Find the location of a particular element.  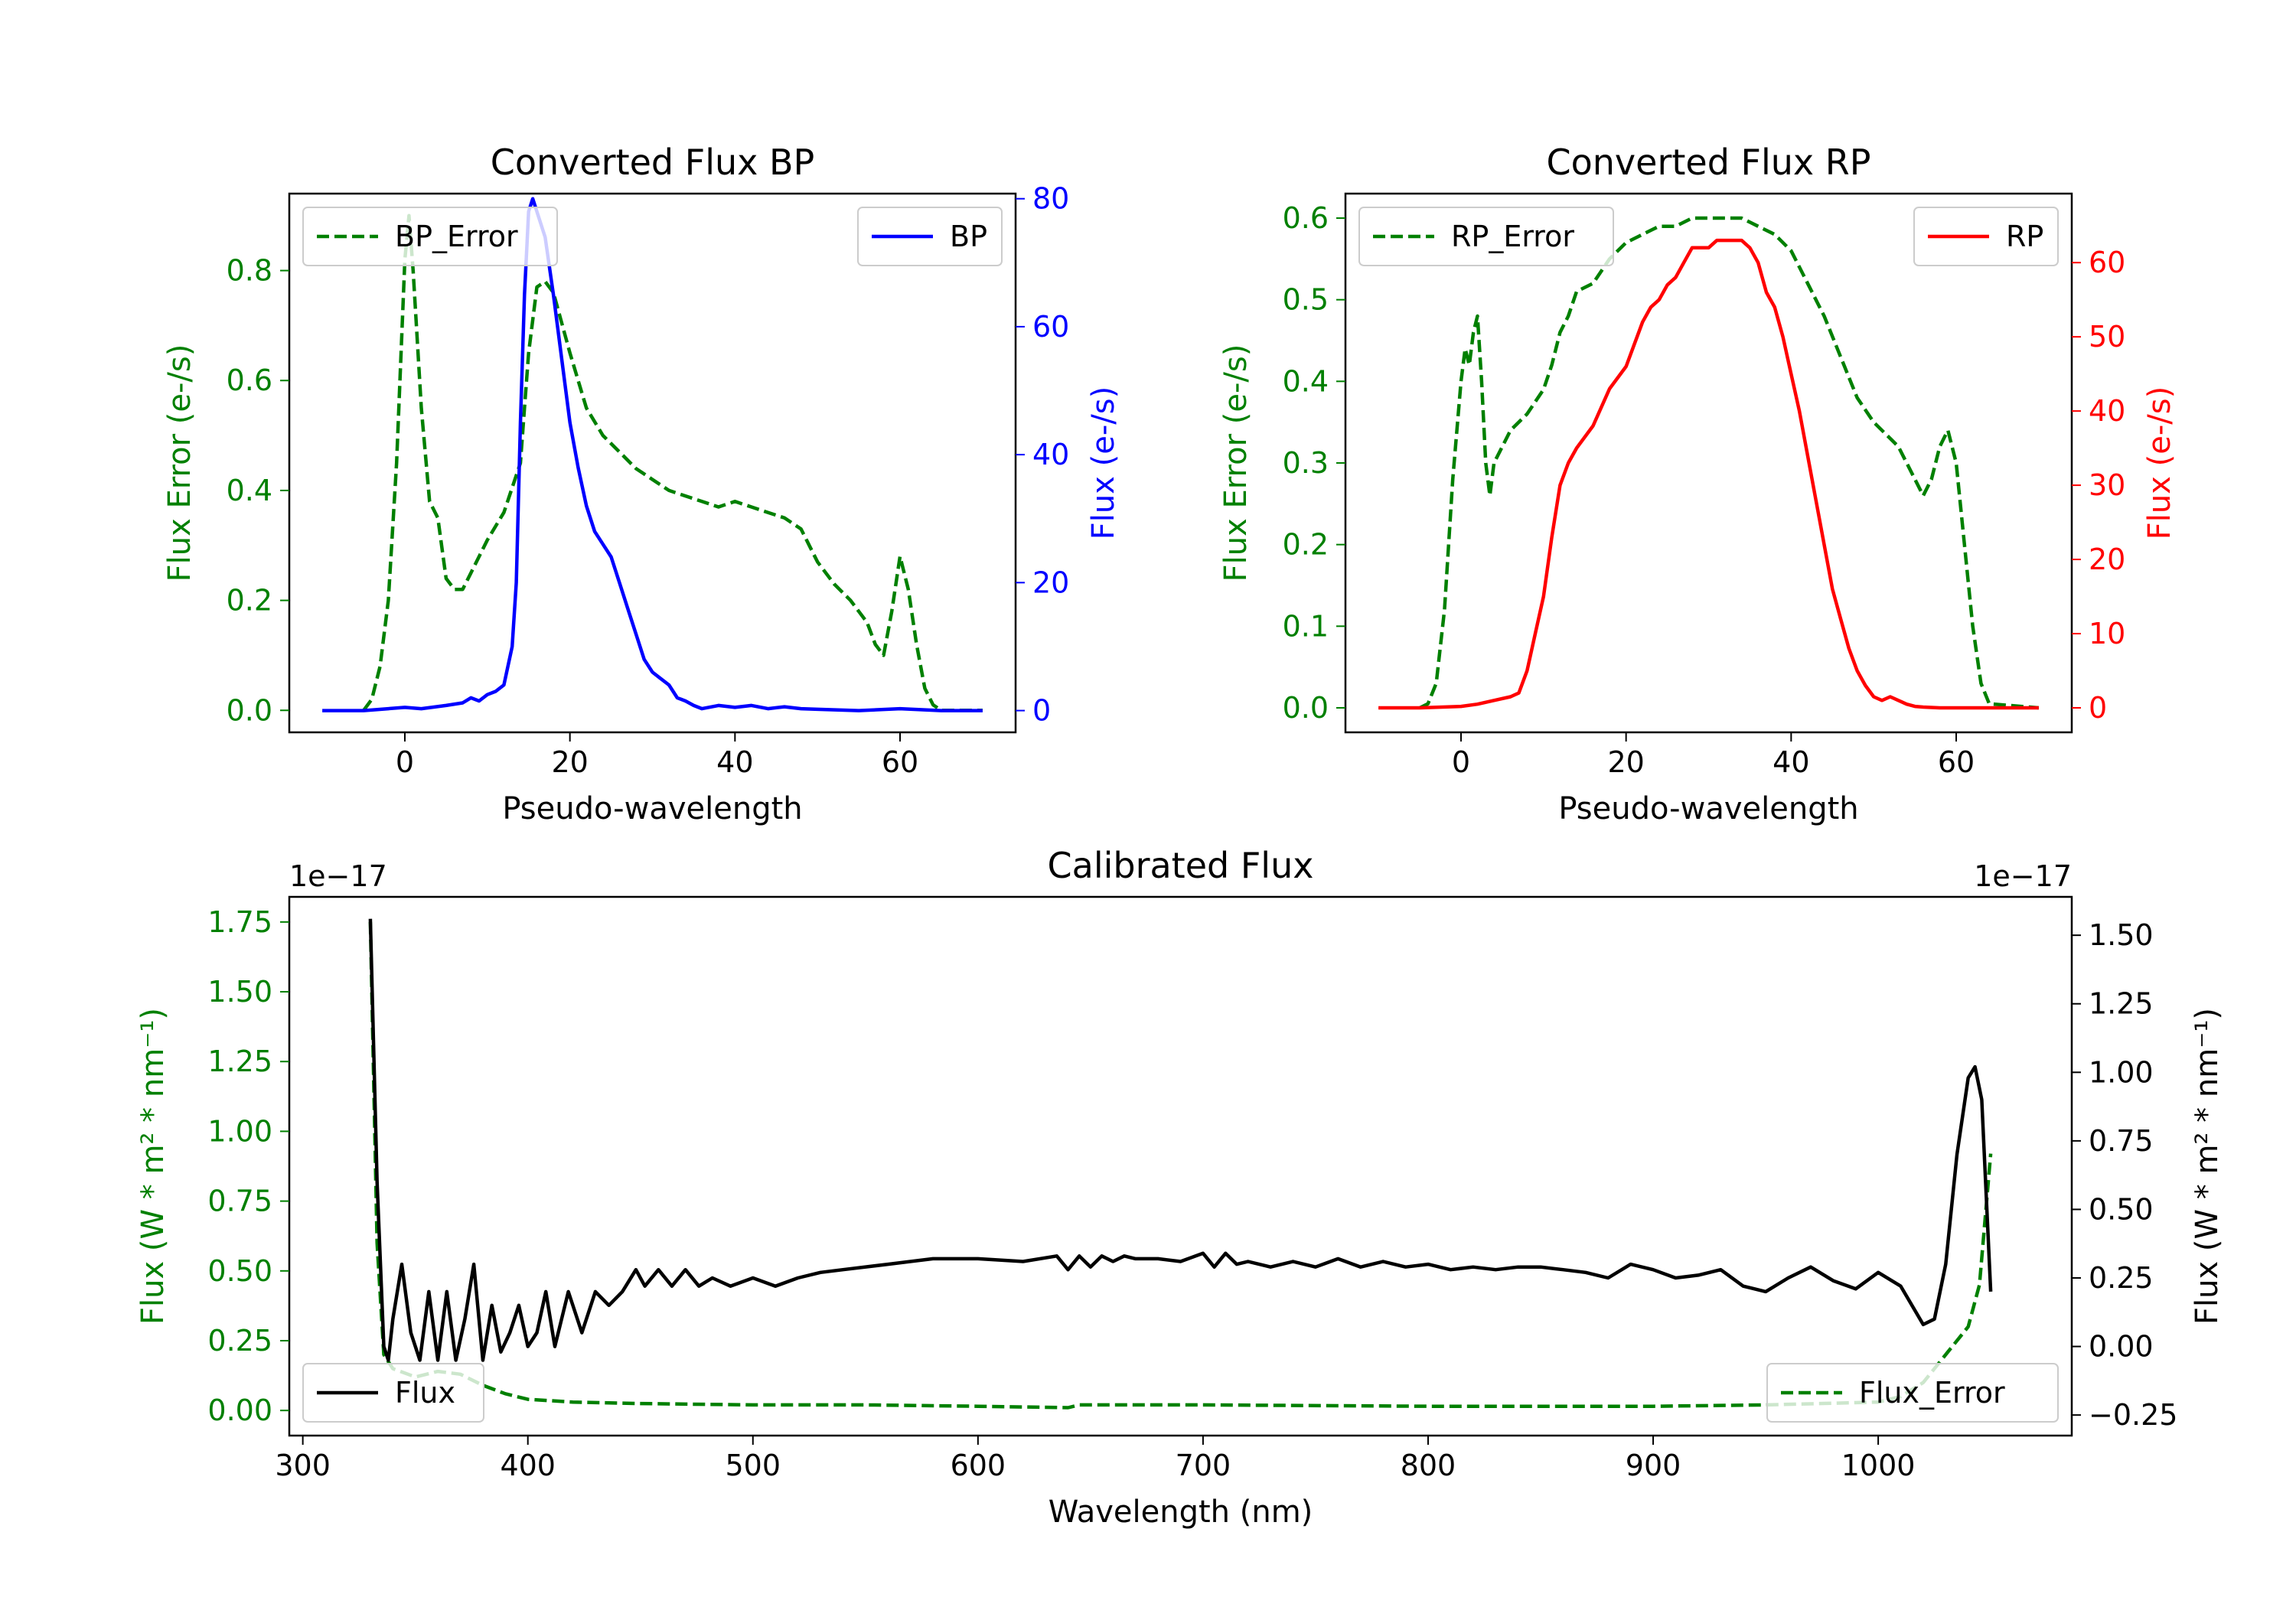

x-tick-label: 1000 is located at coordinates (1878, 1465).